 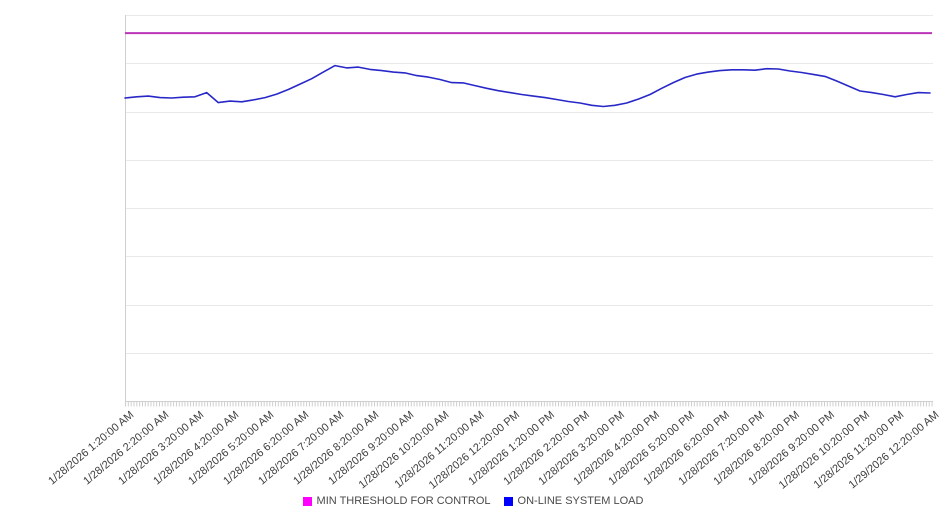 I want to click on online-system-load-line, so click(x=527, y=86).